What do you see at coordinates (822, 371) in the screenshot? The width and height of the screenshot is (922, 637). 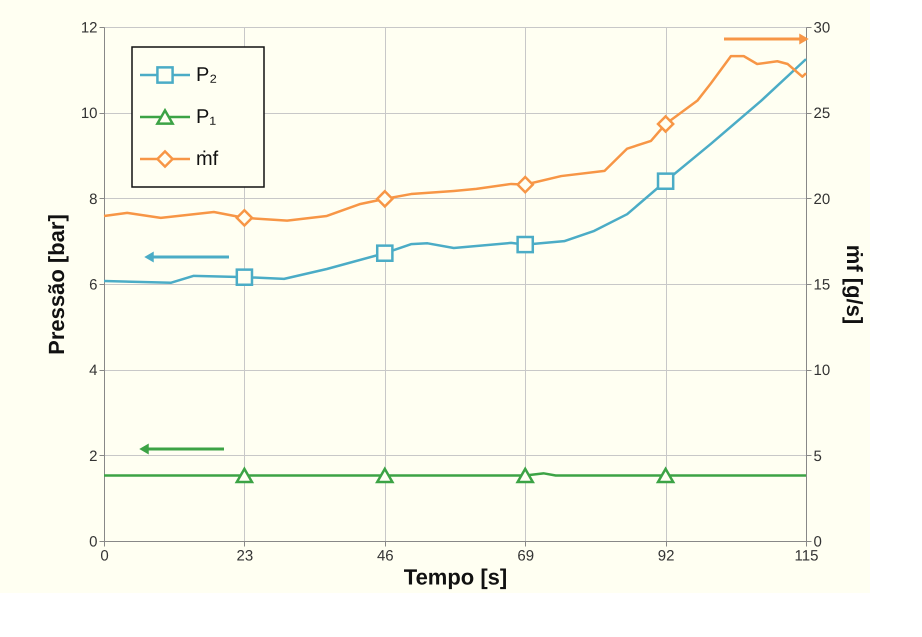 I see `y2-tick-label: 10` at bounding box center [822, 371].